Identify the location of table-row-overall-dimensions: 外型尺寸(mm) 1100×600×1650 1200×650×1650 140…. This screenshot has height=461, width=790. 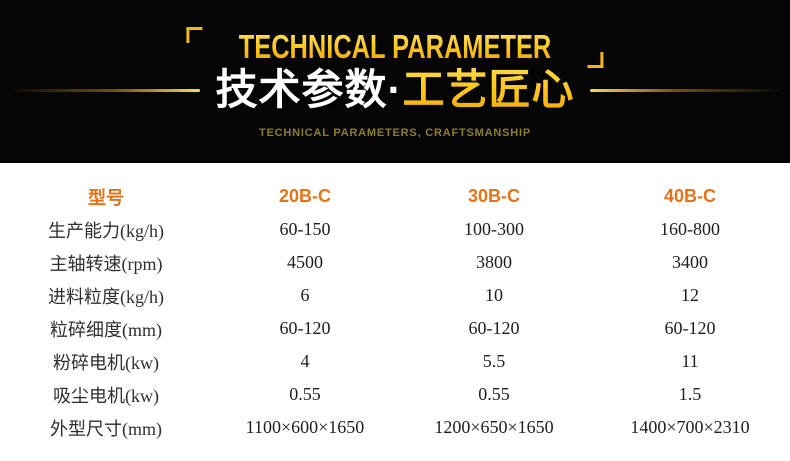
(395, 427).